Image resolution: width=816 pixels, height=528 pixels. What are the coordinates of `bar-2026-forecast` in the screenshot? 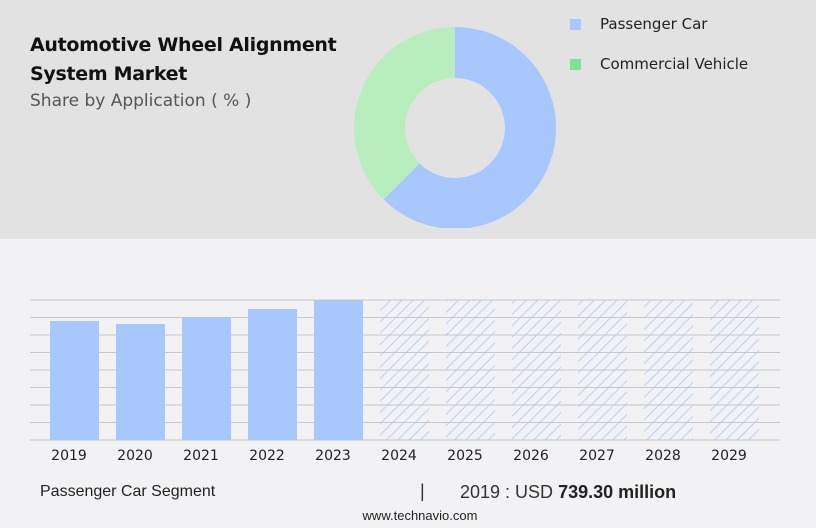 It's located at (536, 370).